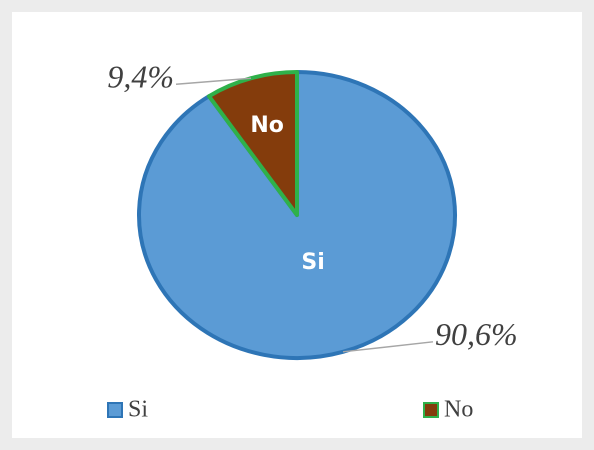  I want to click on value-label: 9,4%, so click(140, 77).